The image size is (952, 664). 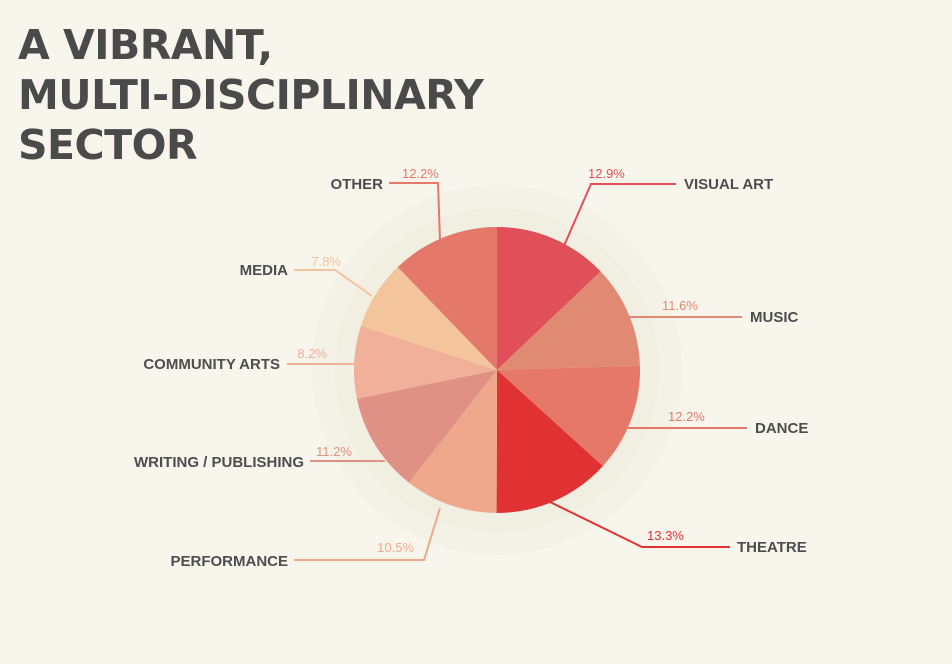 I want to click on pie-slice-writing-publishing, so click(x=426, y=426).